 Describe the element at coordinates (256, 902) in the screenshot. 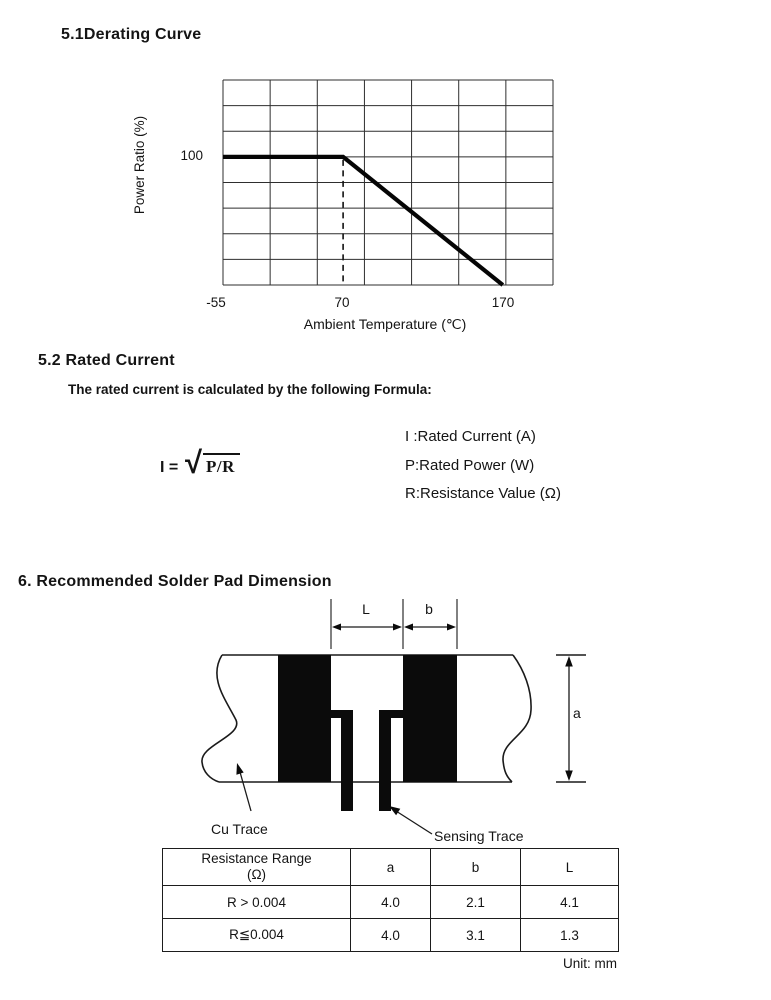

I see `cell-range-1: R > 0.004` at that location.